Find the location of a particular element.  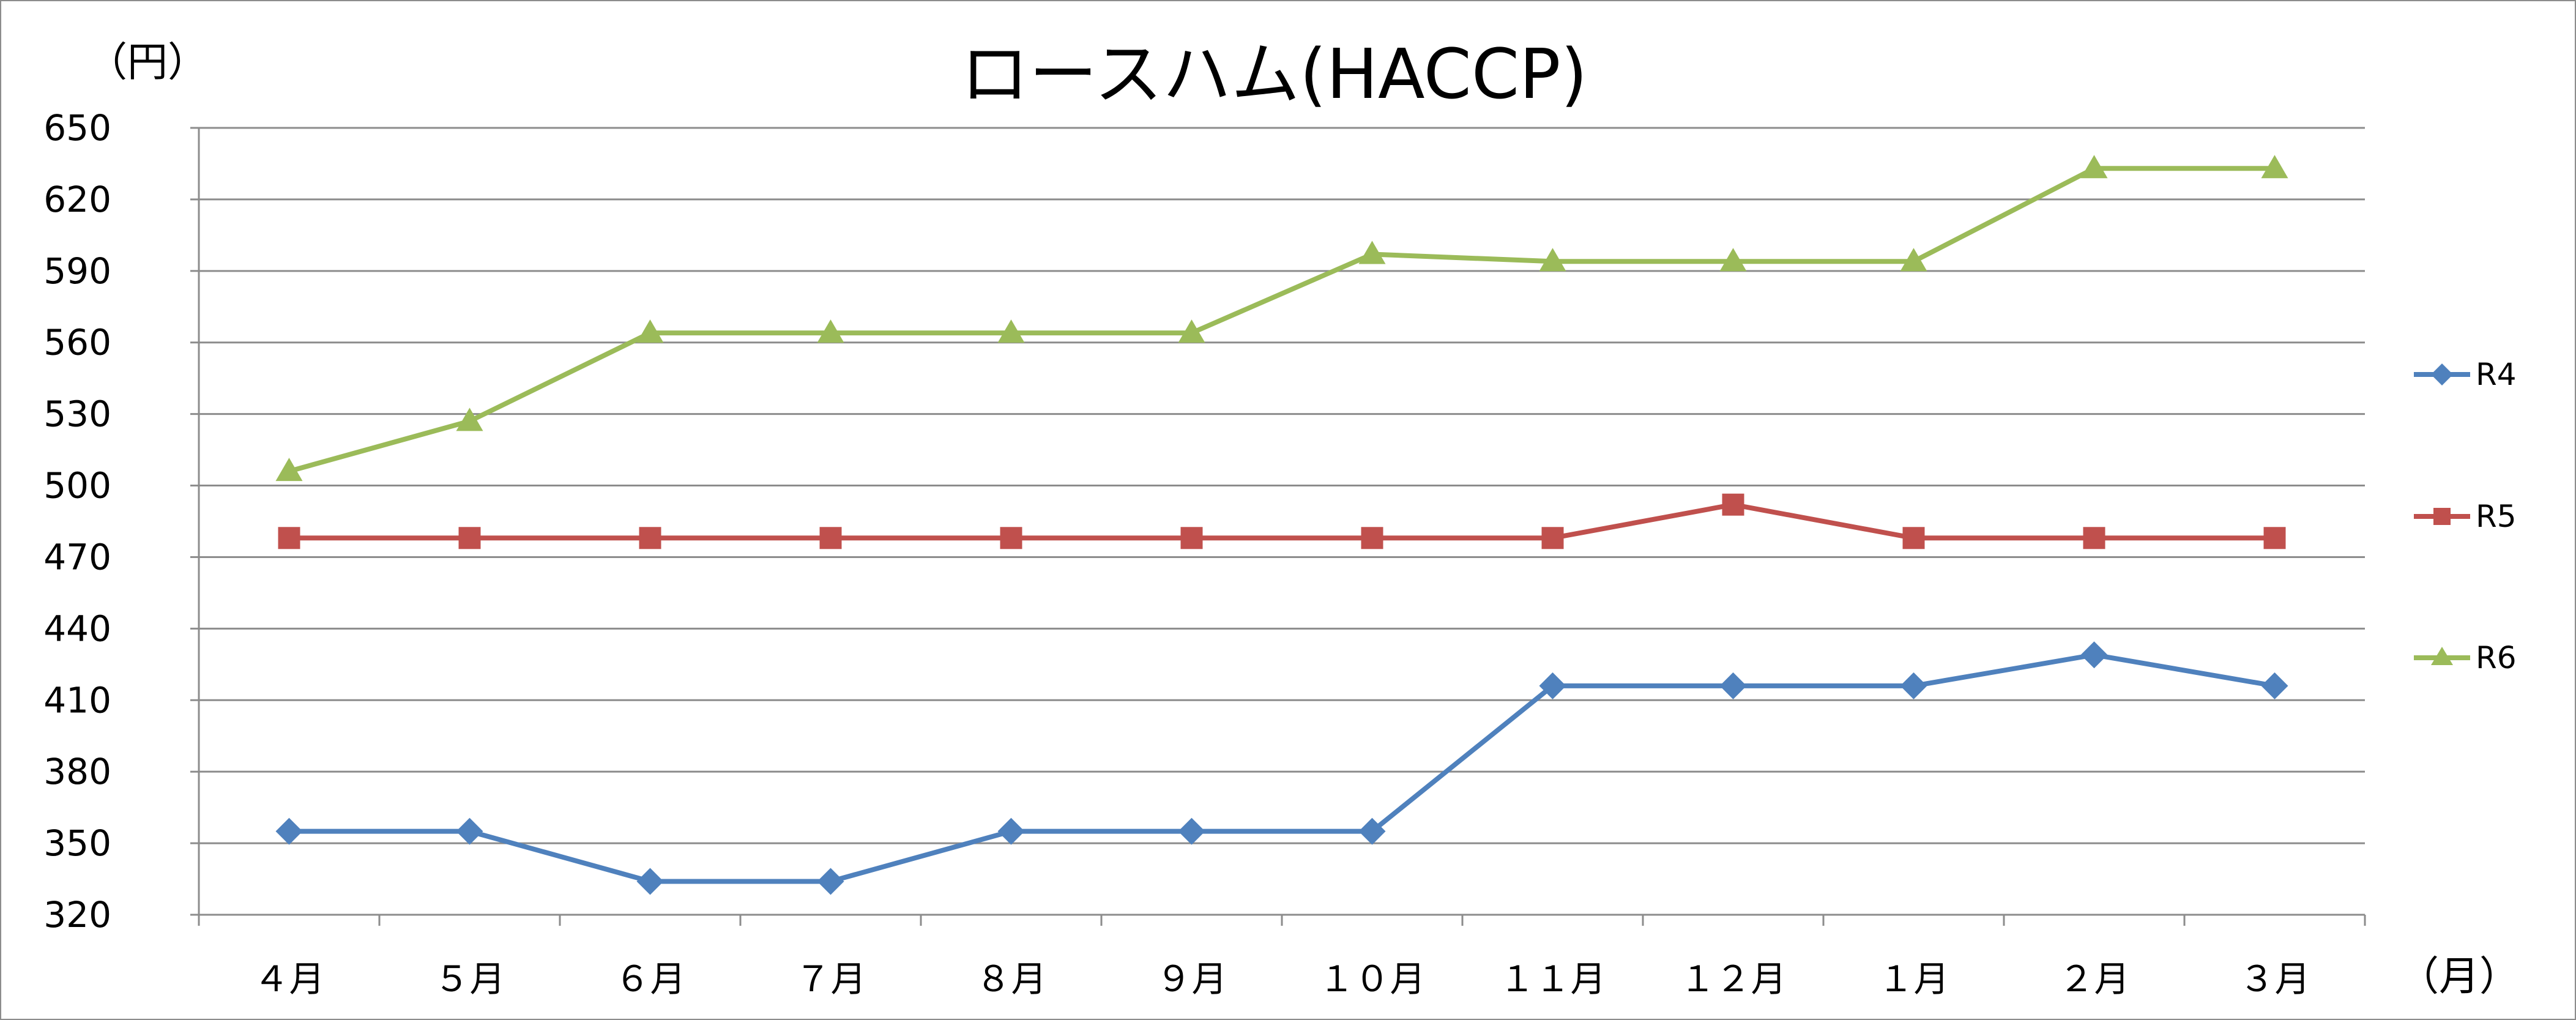

legend-label: R4 is located at coordinates (2497, 374).